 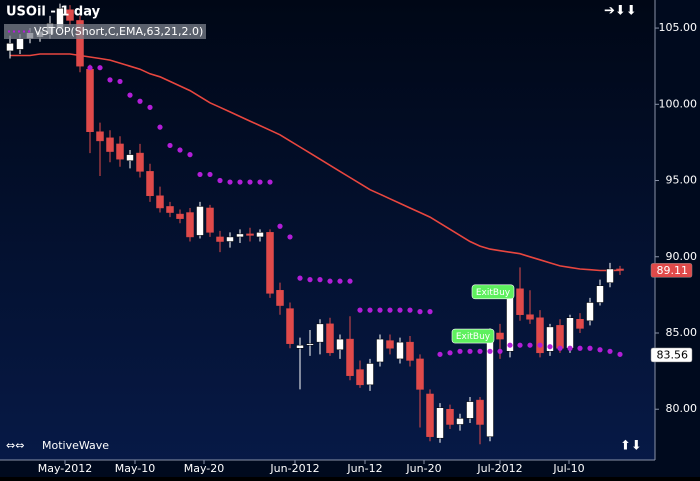 I want to click on scroll-arrows: ⇔⇔, so click(x=15, y=445).